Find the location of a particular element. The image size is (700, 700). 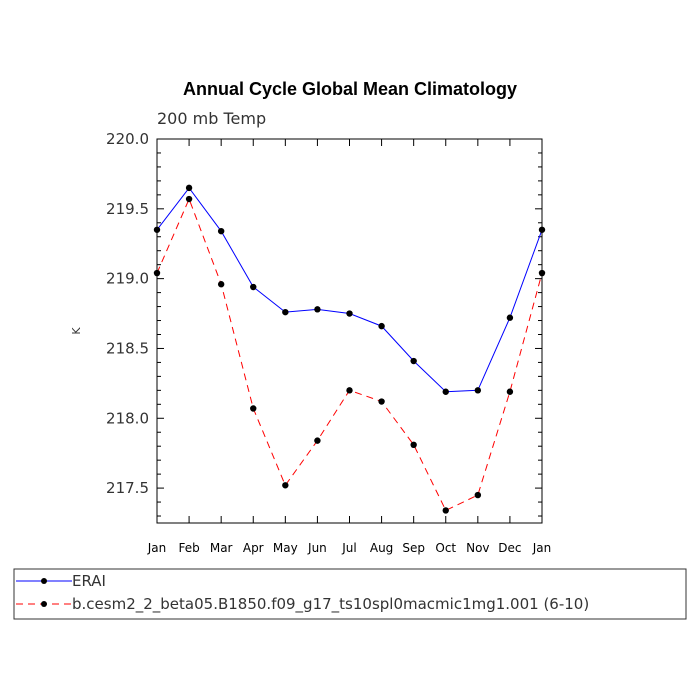

x-tick-label: Apr is located at coordinates (253, 548).